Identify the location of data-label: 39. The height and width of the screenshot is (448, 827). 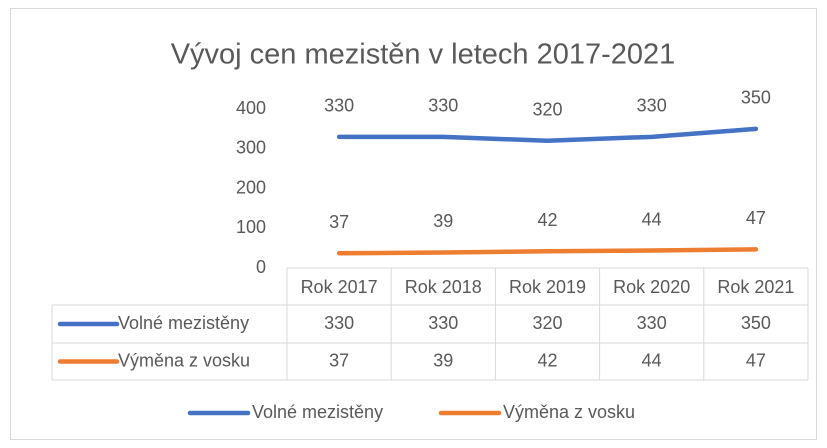
(443, 221).